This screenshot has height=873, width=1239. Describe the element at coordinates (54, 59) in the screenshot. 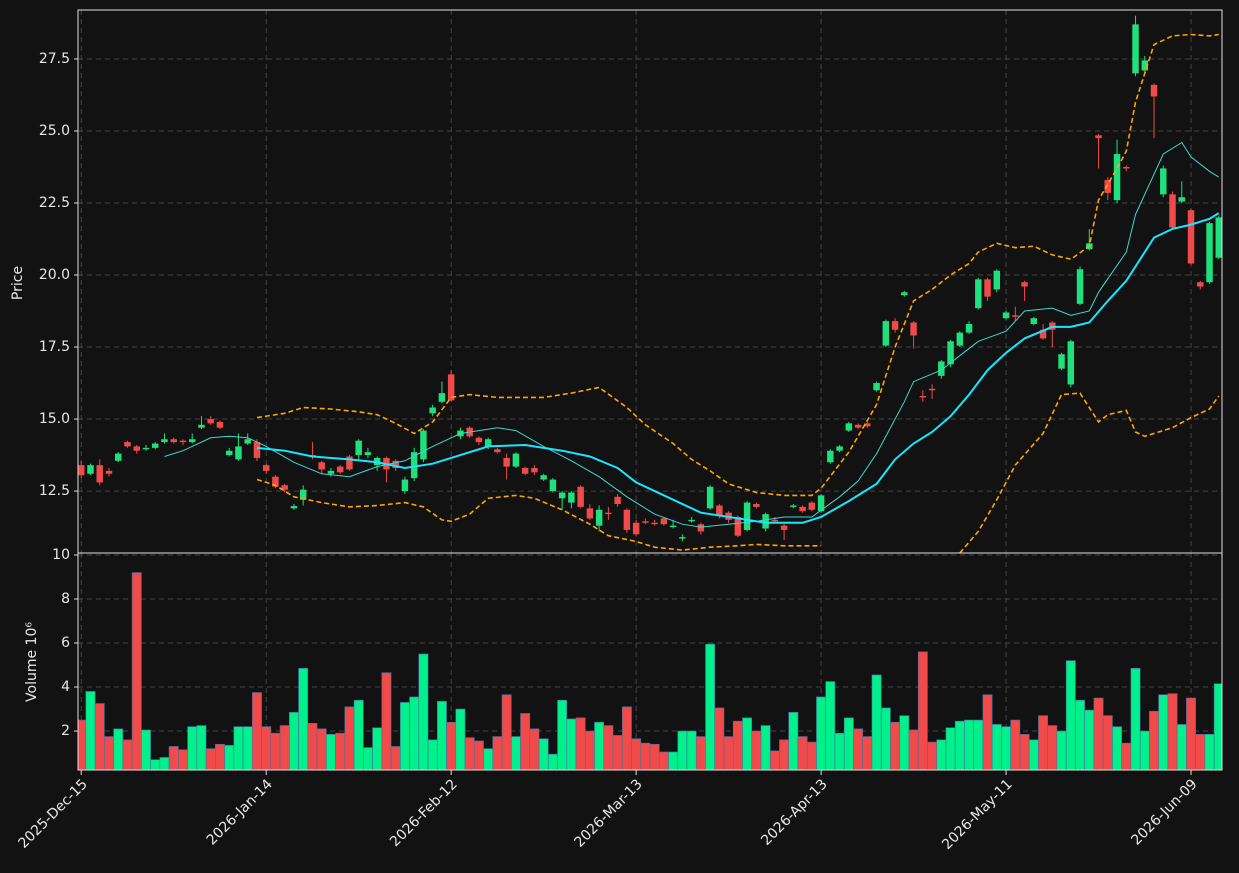

I see `y-tick-label: 27.5` at that location.